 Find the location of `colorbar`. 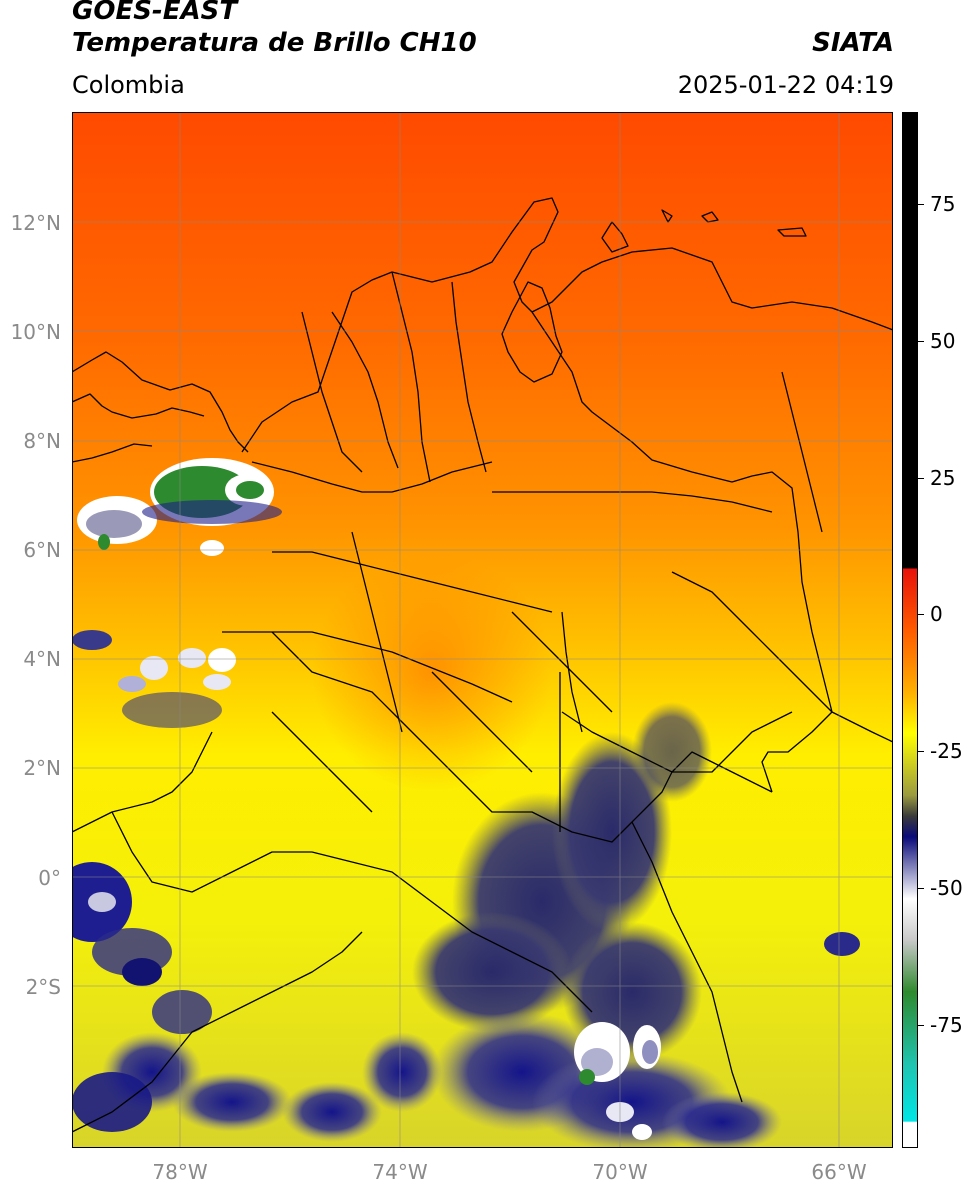

colorbar is located at coordinates (910, 630).